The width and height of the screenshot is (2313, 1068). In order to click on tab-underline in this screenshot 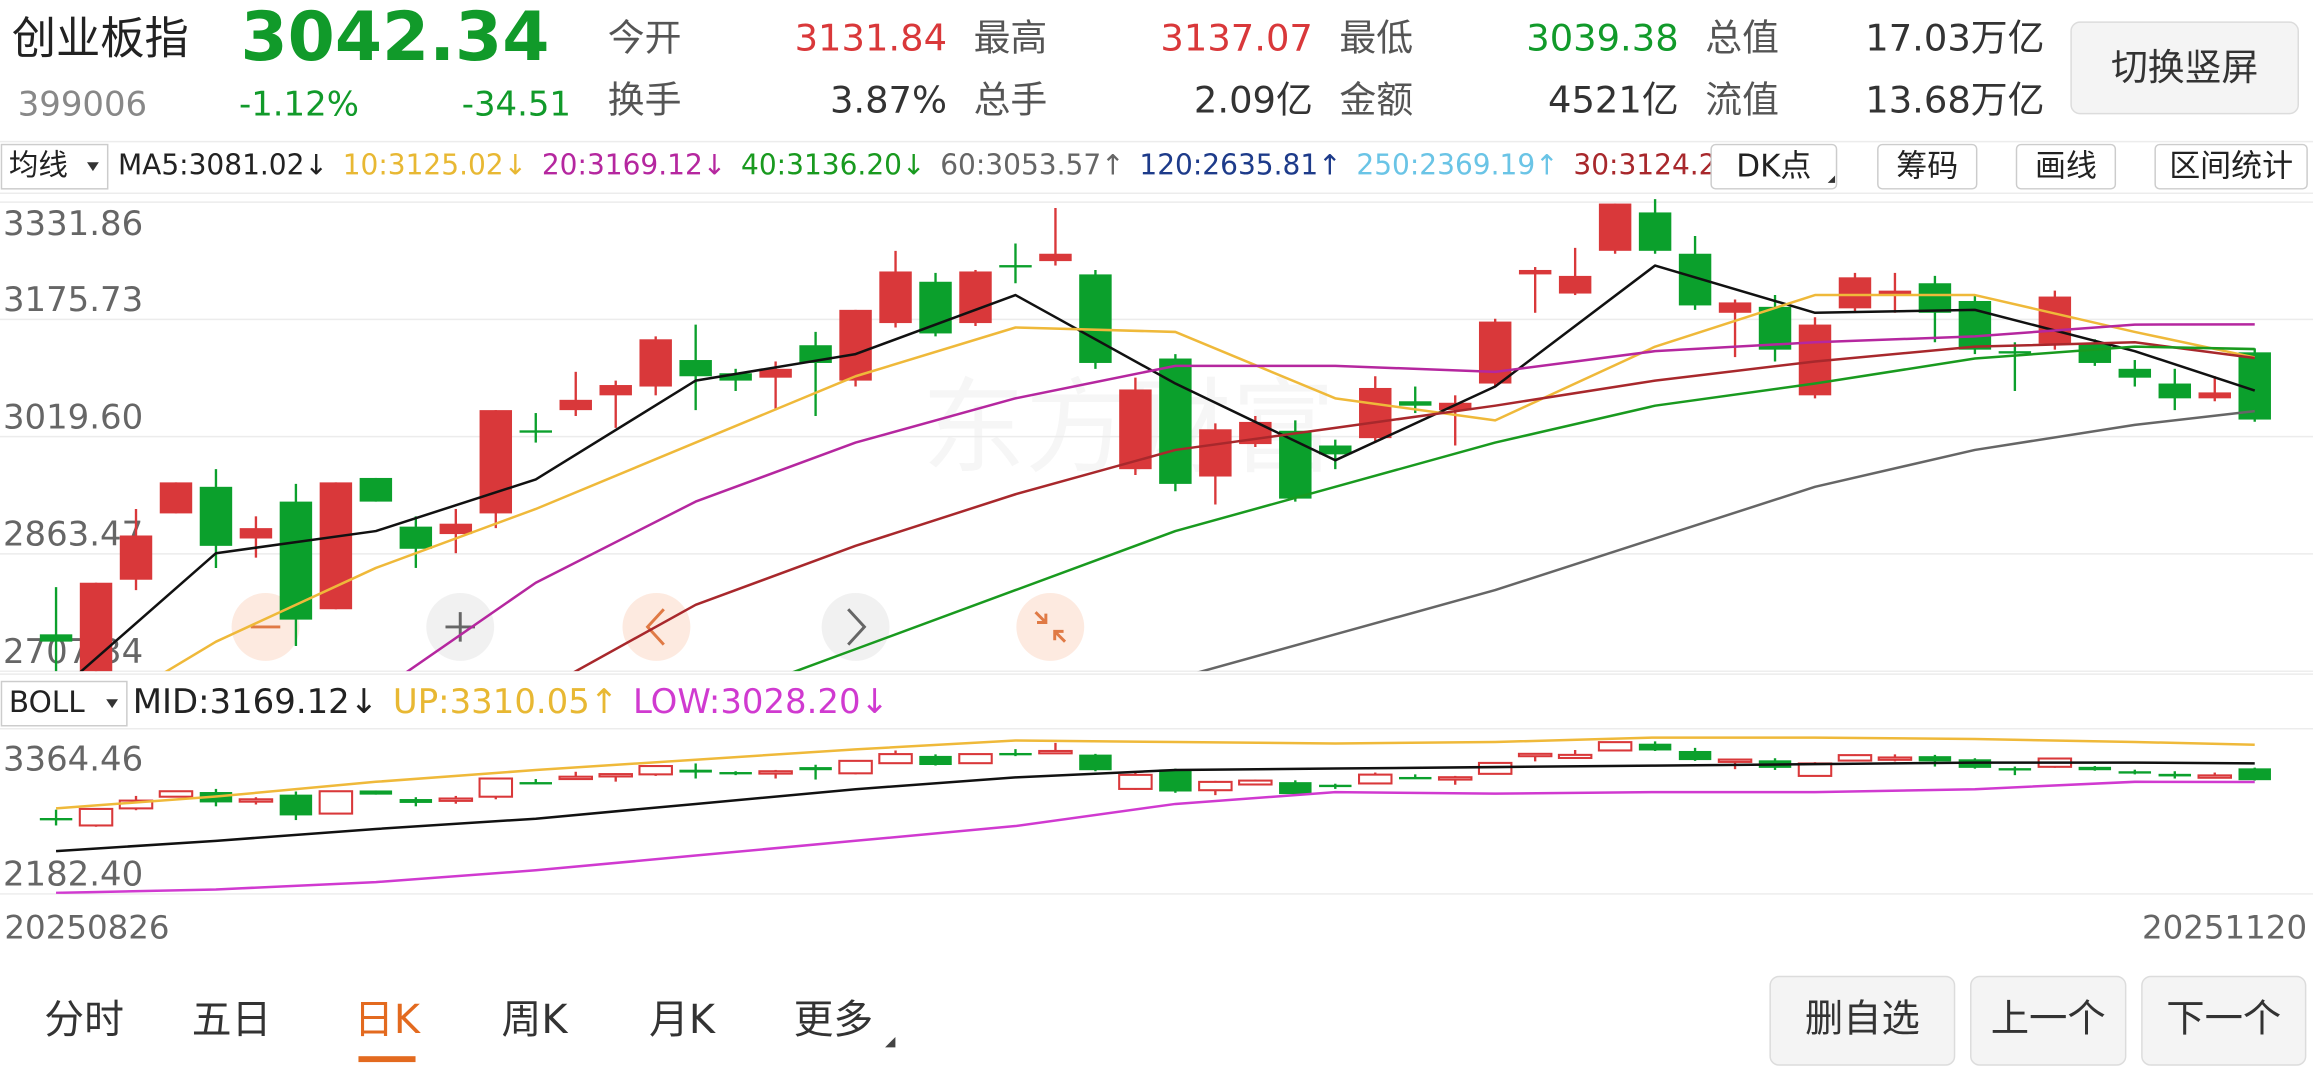, I will do `click(387, 1059)`.